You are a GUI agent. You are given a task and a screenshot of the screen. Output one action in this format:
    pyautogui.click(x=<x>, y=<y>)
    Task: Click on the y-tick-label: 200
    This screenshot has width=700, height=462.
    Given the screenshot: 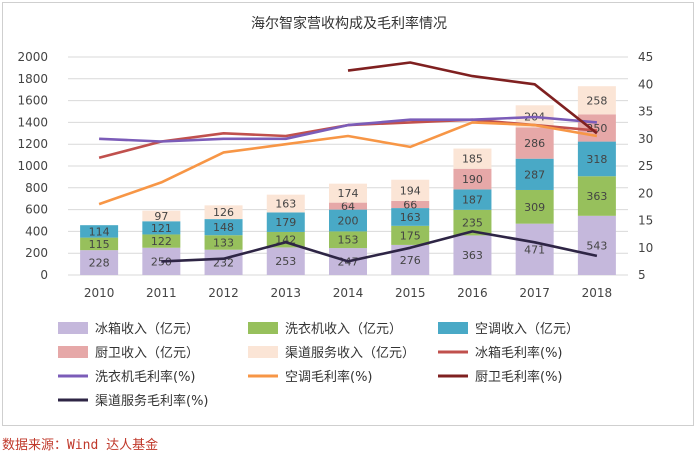 What is the action you would take?
    pyautogui.click(x=36, y=253)
    